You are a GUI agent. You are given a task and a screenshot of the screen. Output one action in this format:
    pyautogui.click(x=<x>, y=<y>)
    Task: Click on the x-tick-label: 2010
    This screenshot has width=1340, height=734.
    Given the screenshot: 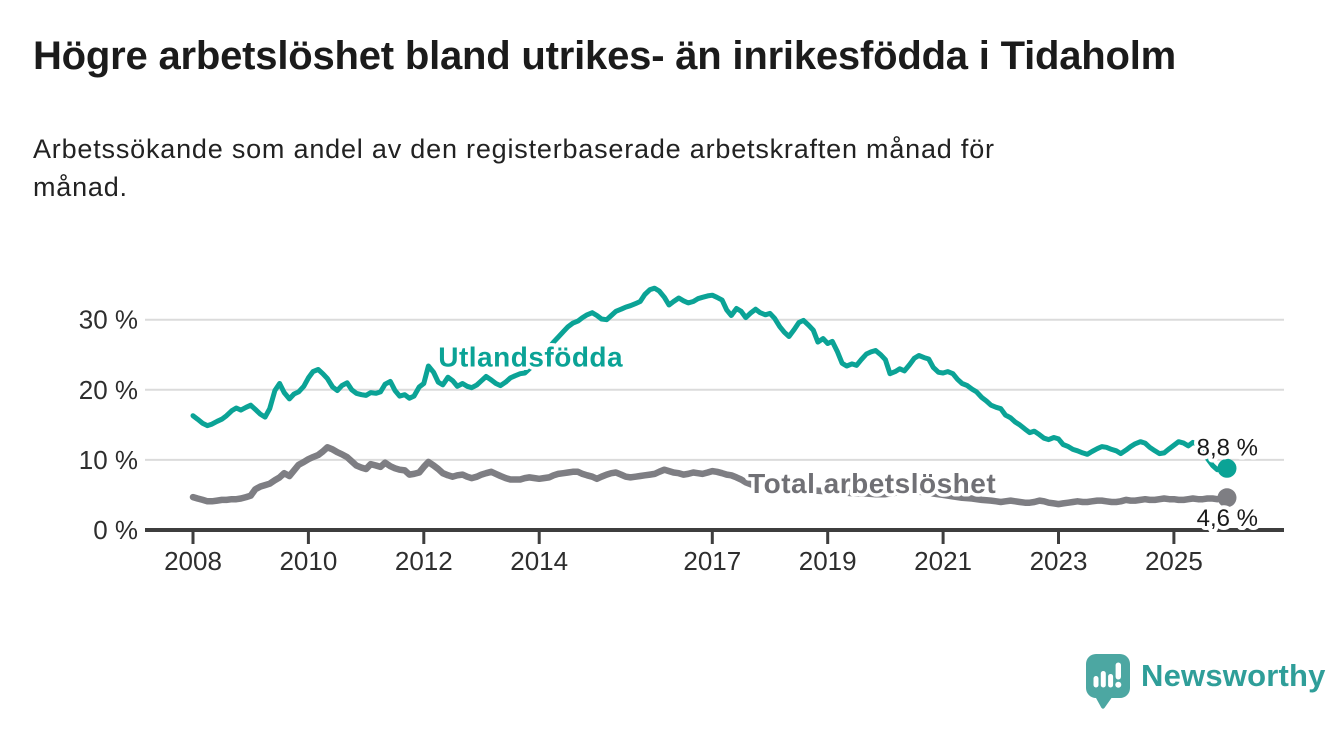 What is the action you would take?
    pyautogui.click(x=308, y=561)
    